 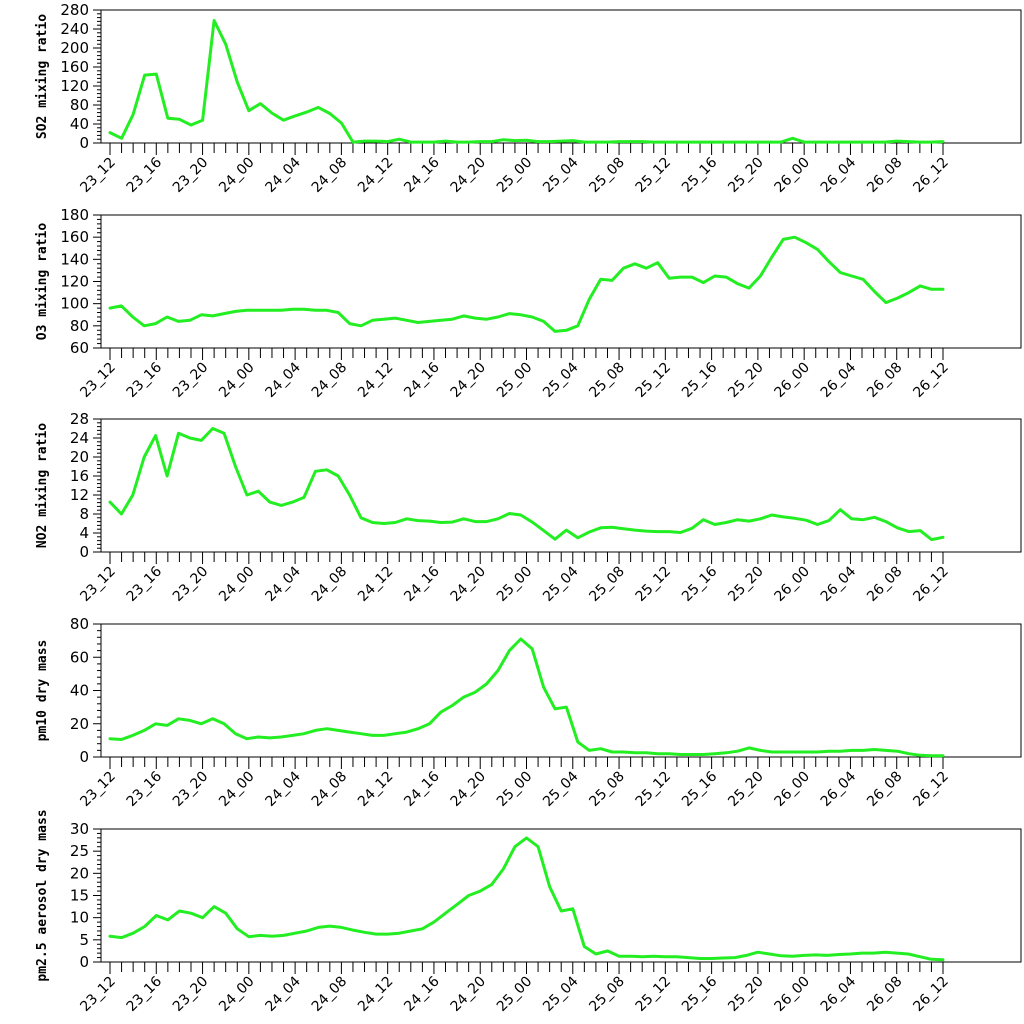 What do you see at coordinates (79, 851) in the screenshot?
I see `y-tick-label: 25` at bounding box center [79, 851].